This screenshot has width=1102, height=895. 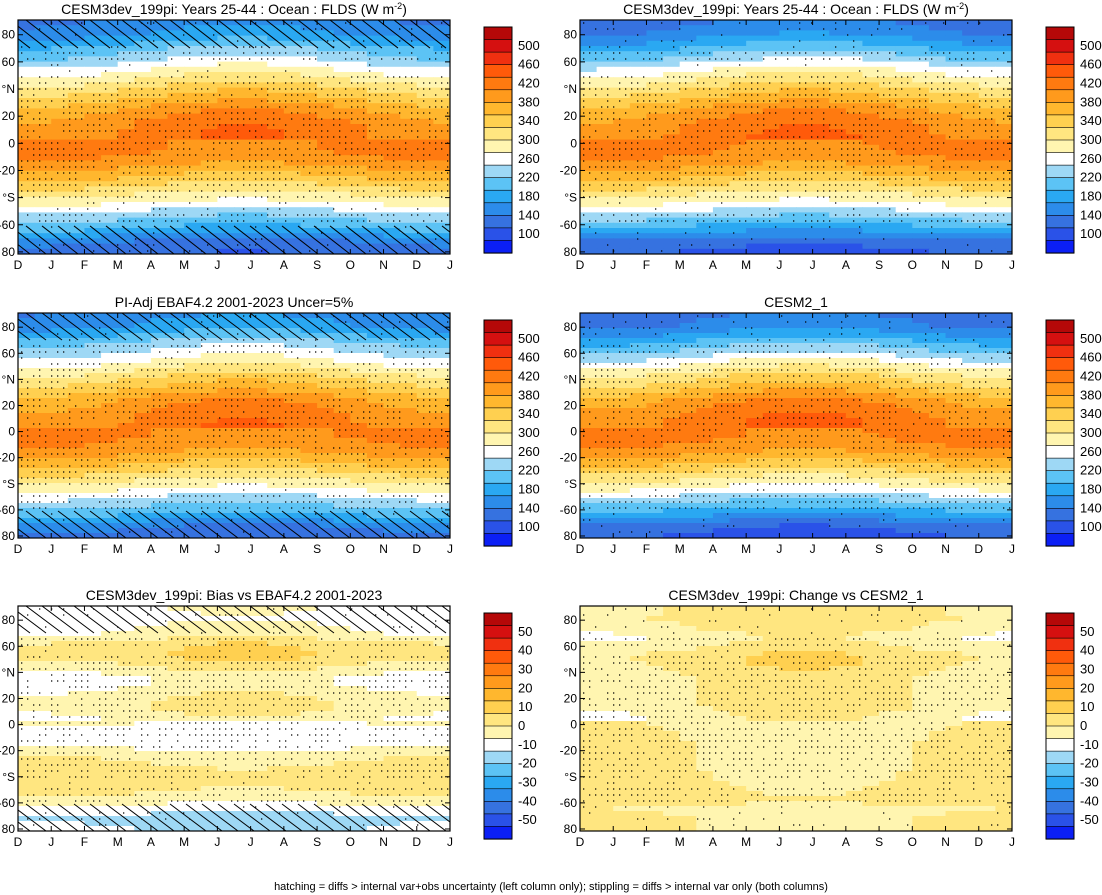 I want to click on x-tick-label: A, so click(x=151, y=265).